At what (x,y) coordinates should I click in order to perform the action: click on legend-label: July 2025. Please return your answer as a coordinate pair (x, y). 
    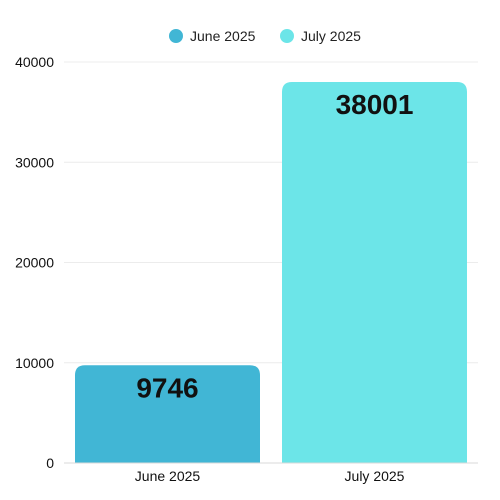
    Looking at the image, I should click on (331, 36).